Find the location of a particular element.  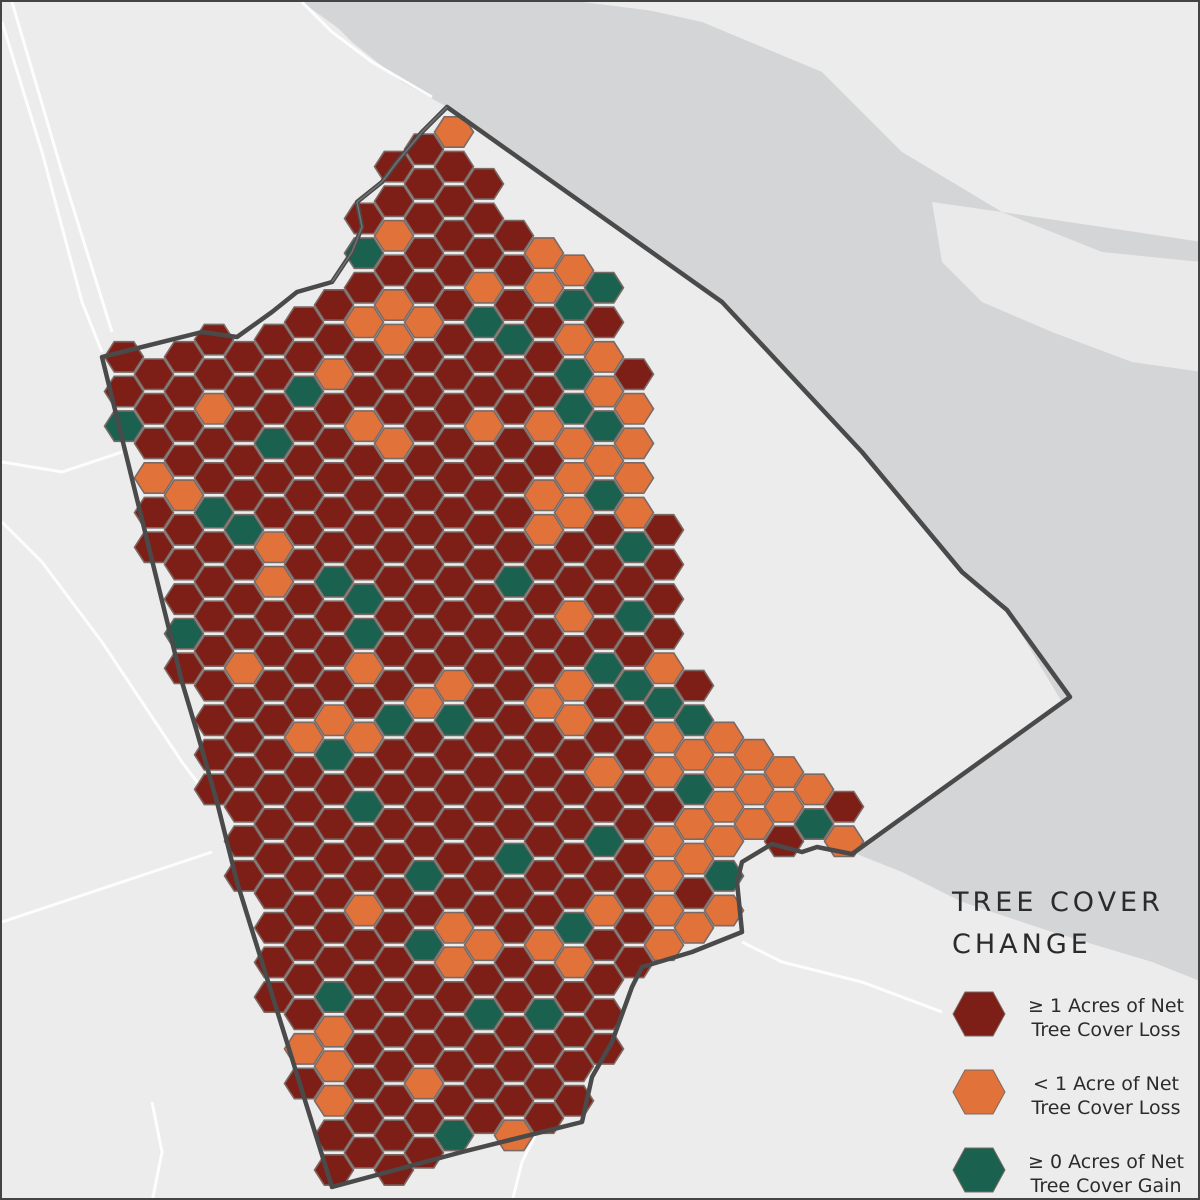

shoreline-outline is located at coordinates (389, 194).